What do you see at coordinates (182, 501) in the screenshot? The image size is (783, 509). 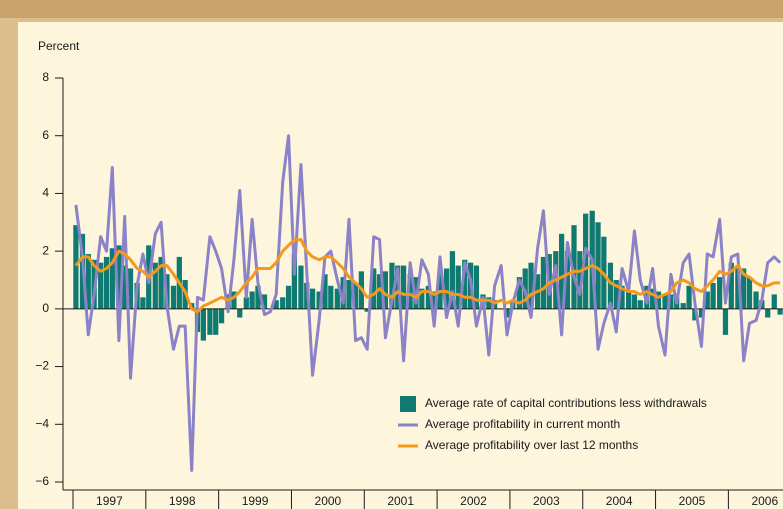 I see `x-tick-label: 1998` at bounding box center [182, 501].